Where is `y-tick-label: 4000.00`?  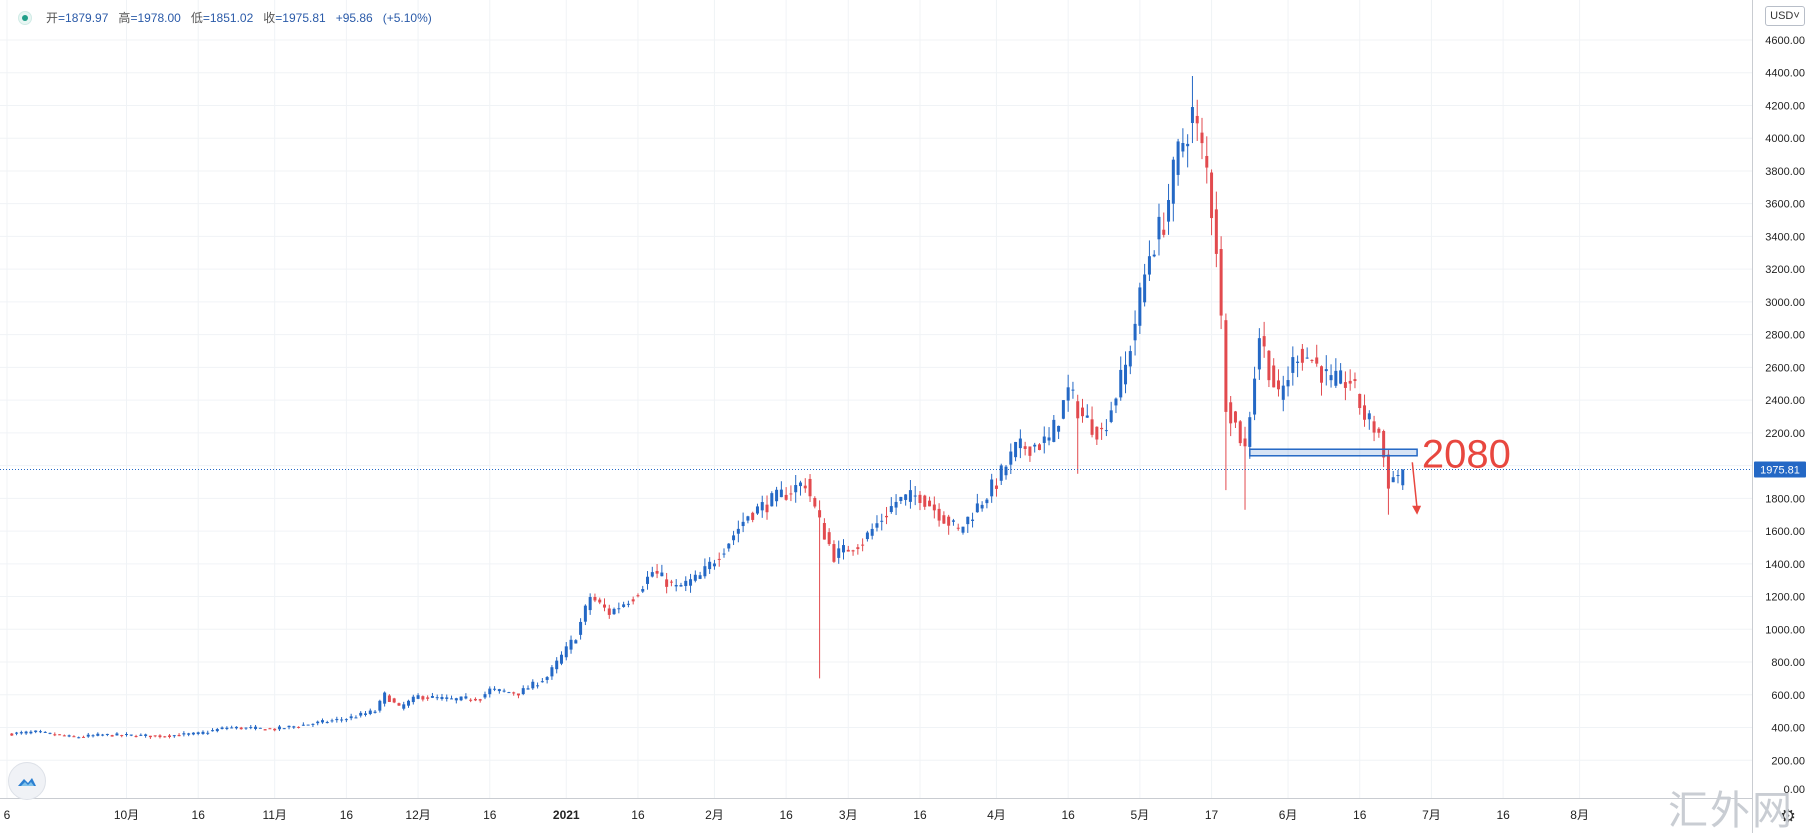
y-tick-label: 4000.00 is located at coordinates (1785, 139).